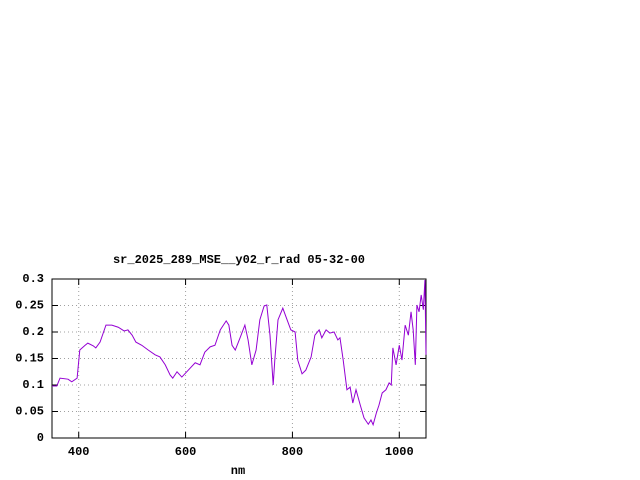 This screenshot has height=480, width=640. What do you see at coordinates (293, 452) in the screenshot?
I see `x-tick-label: 800` at bounding box center [293, 452].